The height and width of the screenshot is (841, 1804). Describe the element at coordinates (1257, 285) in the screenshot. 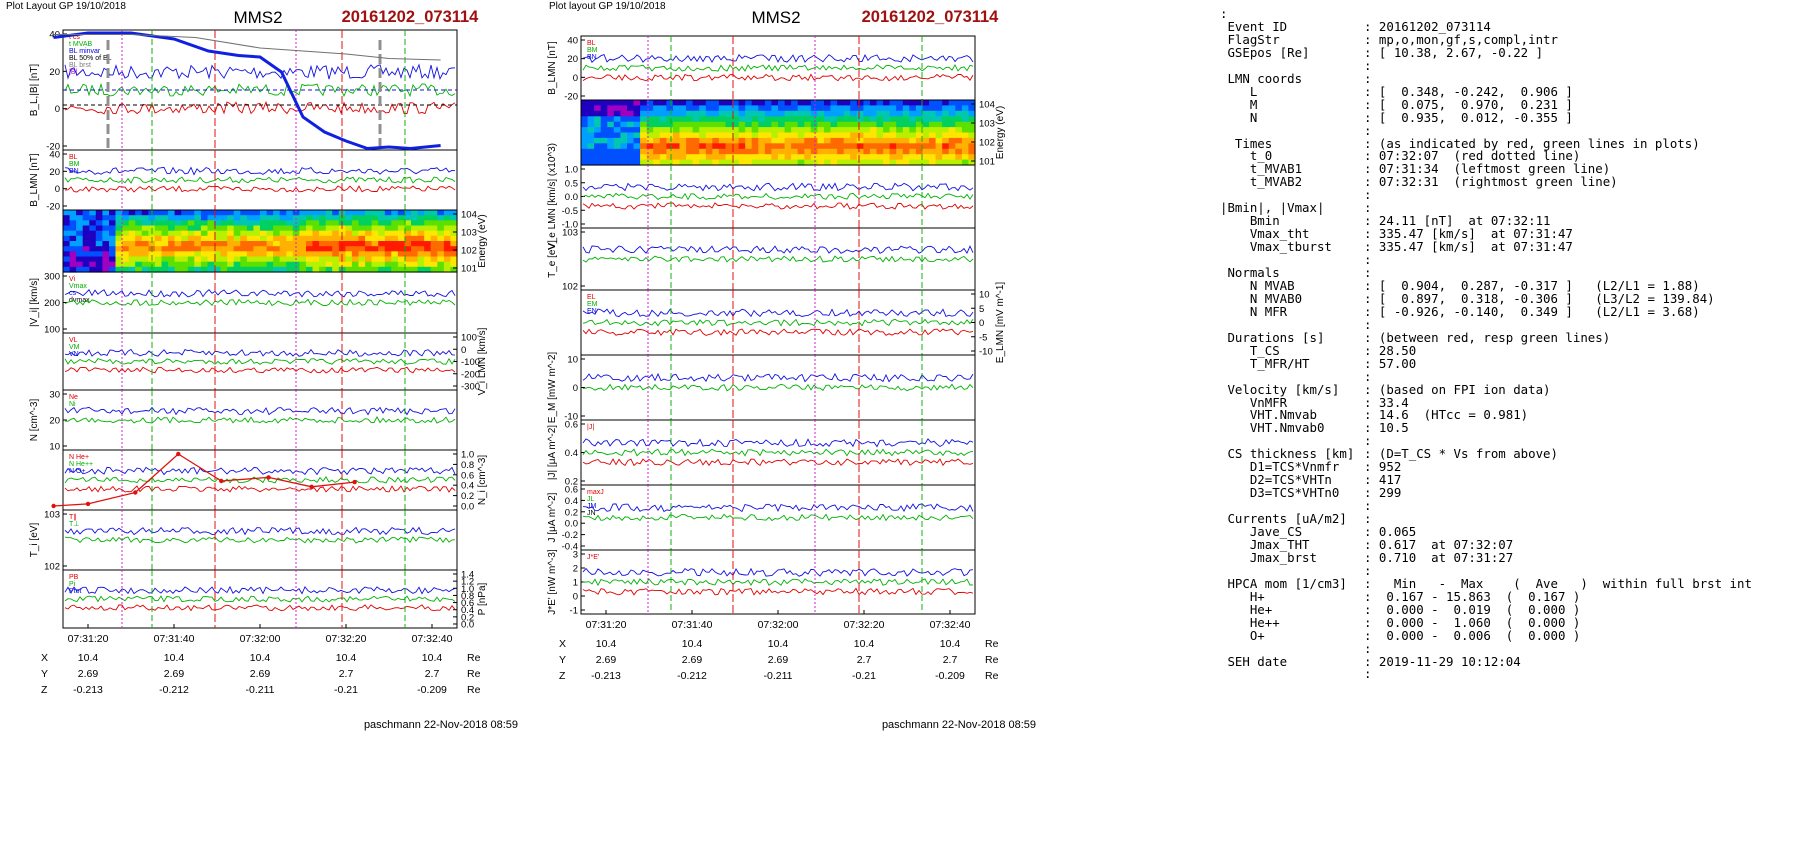

I see `summary-key: N MVAB` at that location.